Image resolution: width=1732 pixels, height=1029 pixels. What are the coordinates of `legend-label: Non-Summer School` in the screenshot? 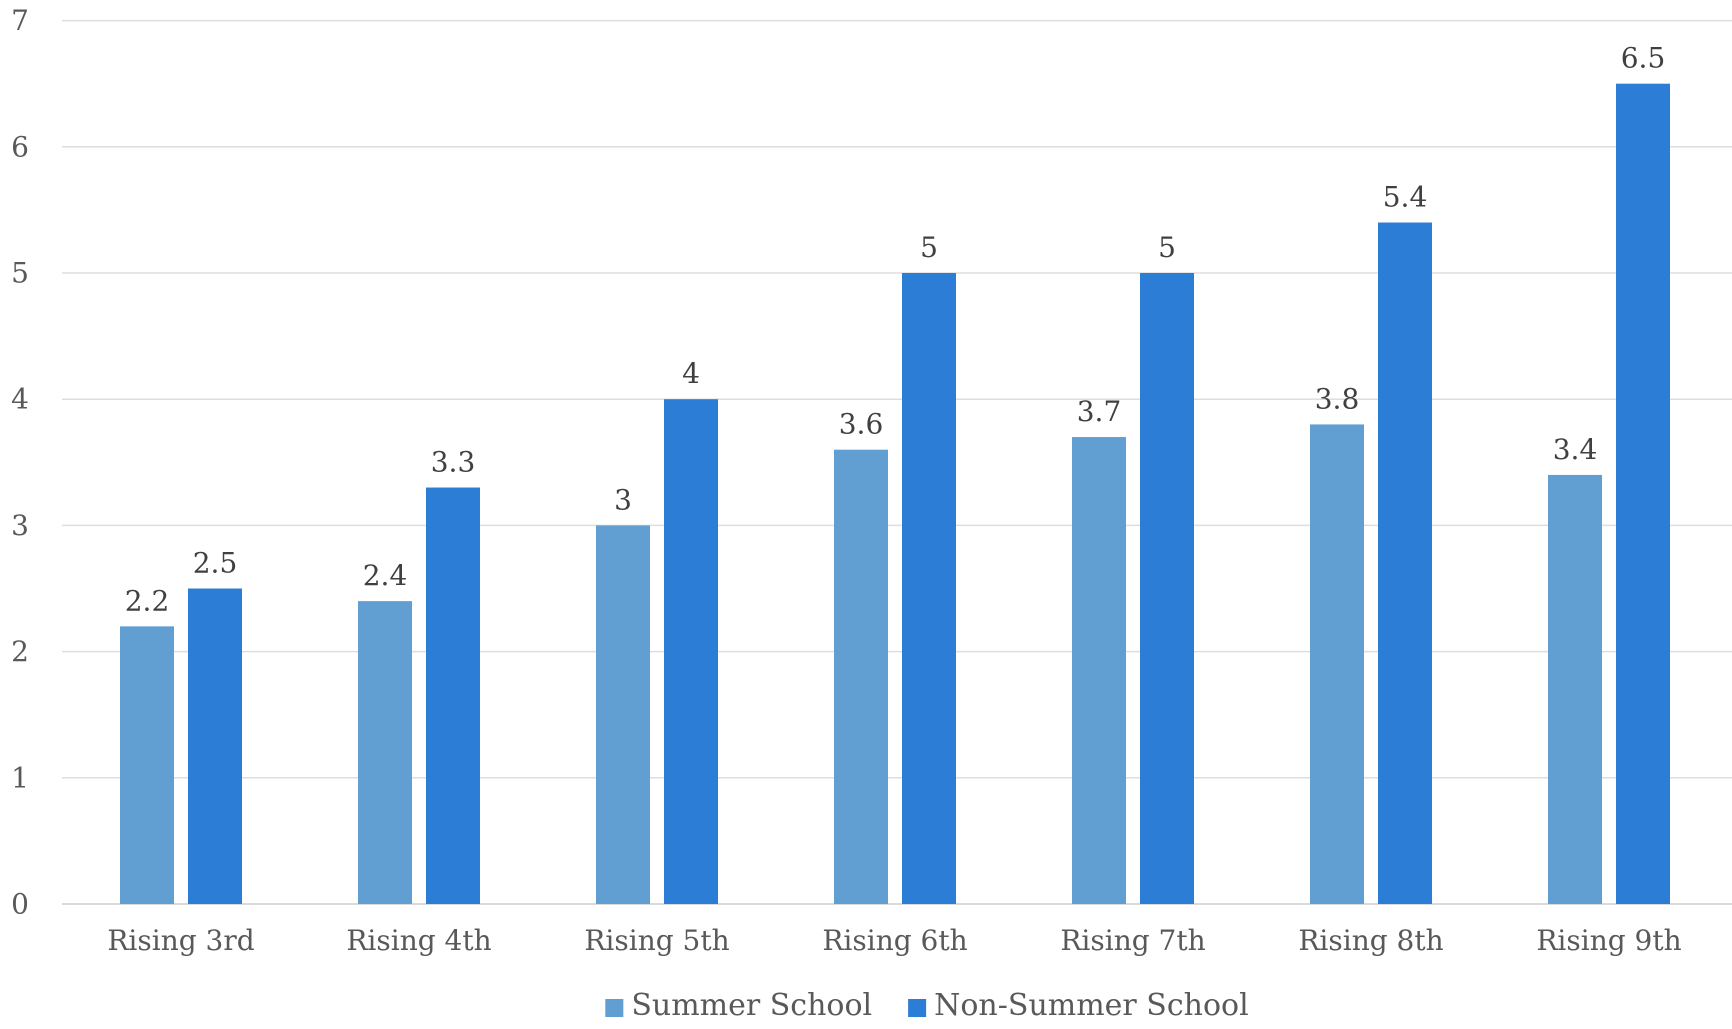 It's located at (1091, 1005).